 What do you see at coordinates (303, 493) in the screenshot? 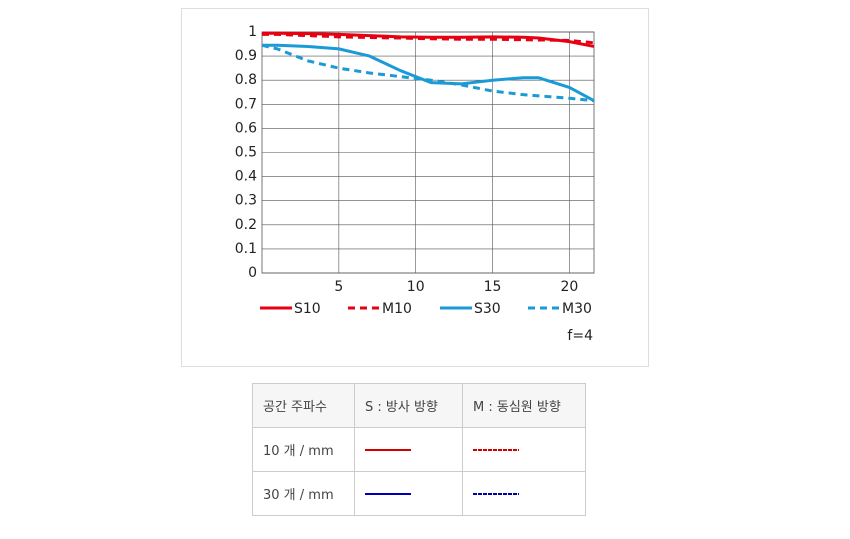
I see `row-label: 30 개 / mm` at bounding box center [303, 493].